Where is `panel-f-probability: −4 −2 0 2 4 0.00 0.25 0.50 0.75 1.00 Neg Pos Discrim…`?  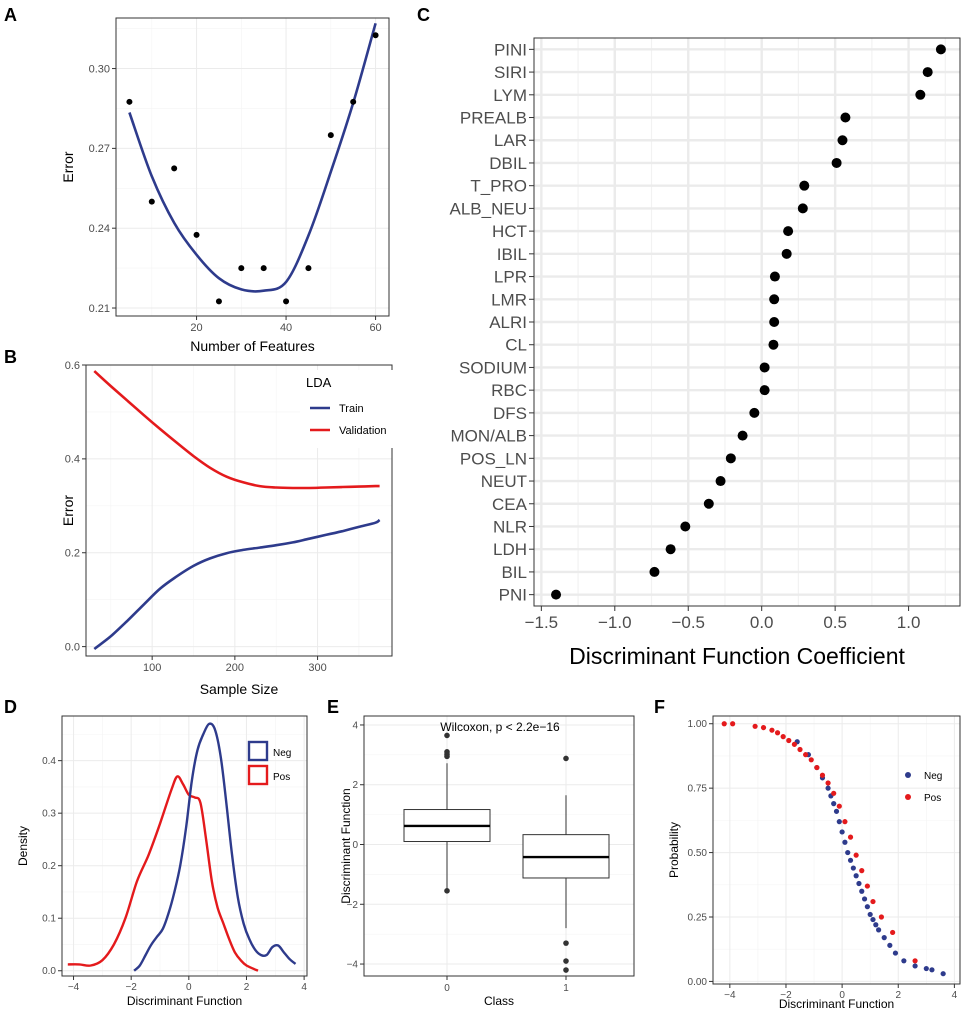
panel-f-probability: −4 −2 0 2 4 0.00 0.25 0.50 0.75 1.00 Neg Pos Discrim… is located at coordinates (814, 863).